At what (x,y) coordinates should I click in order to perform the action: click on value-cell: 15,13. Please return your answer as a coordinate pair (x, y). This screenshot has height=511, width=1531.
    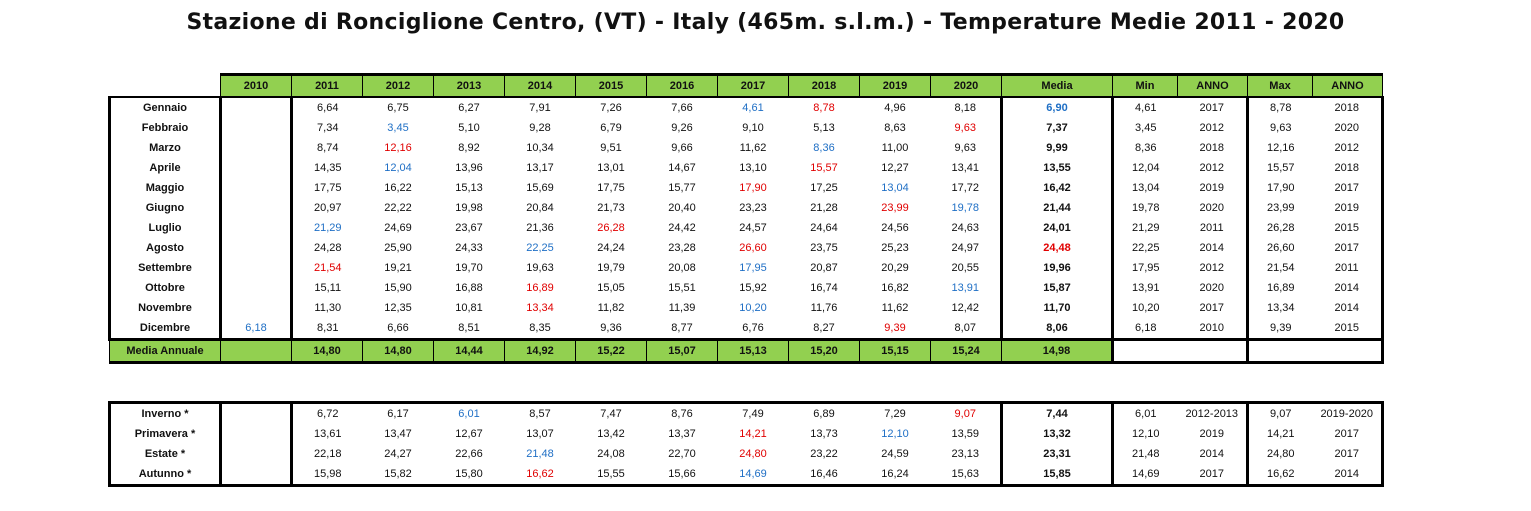
    Looking at the image, I should click on (753, 351).